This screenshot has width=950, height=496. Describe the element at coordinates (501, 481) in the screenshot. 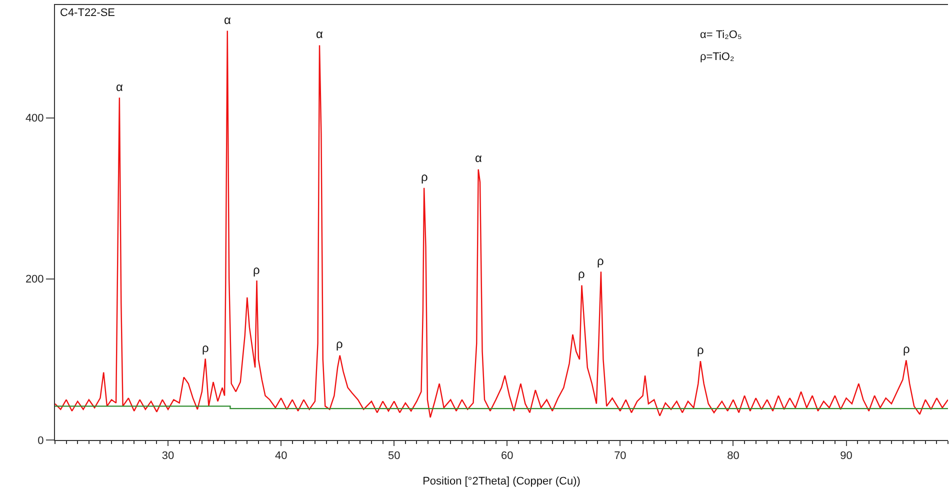

I see `x-axis-title: Position [°2Theta] (Copper (Cu))` at that location.